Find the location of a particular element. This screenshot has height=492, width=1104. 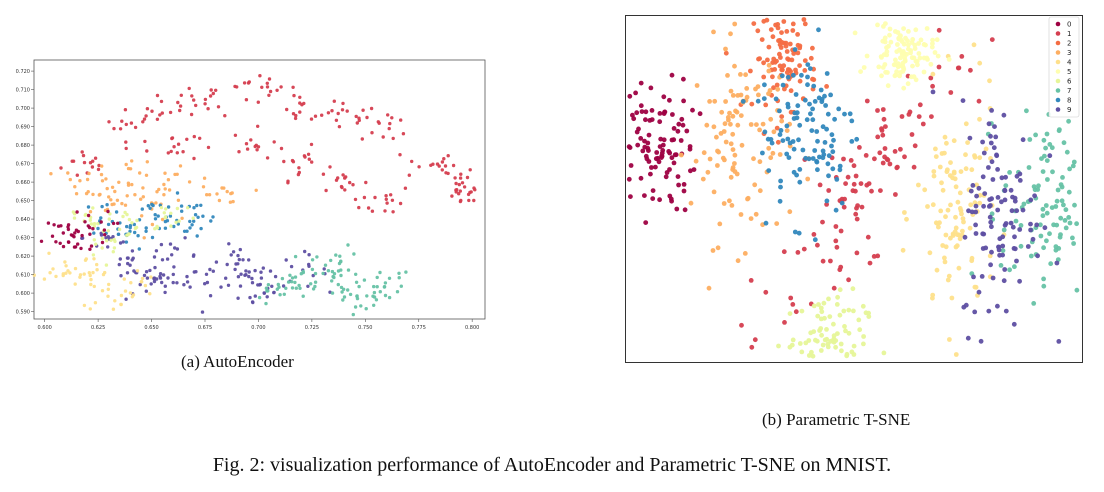

y-tick-label: 0.700 is located at coordinates (23, 109).